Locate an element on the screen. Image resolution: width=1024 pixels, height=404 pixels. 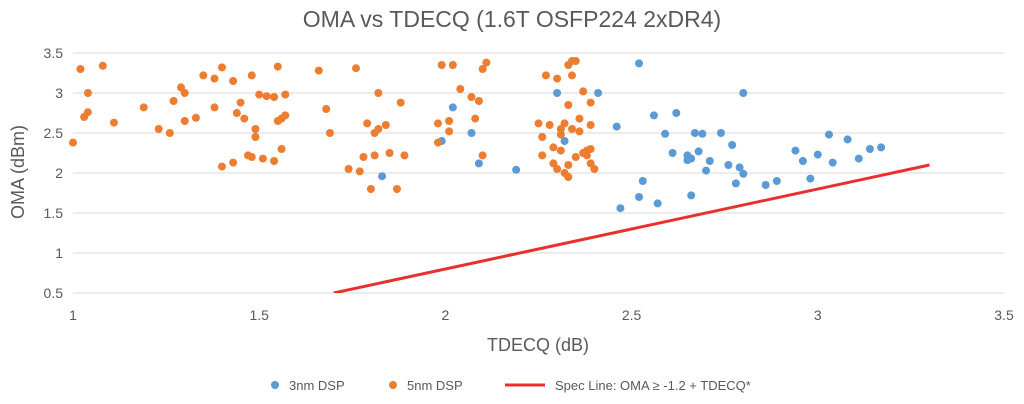
legend-label-3nm-dsp: 3nm DSP is located at coordinates (317, 385).